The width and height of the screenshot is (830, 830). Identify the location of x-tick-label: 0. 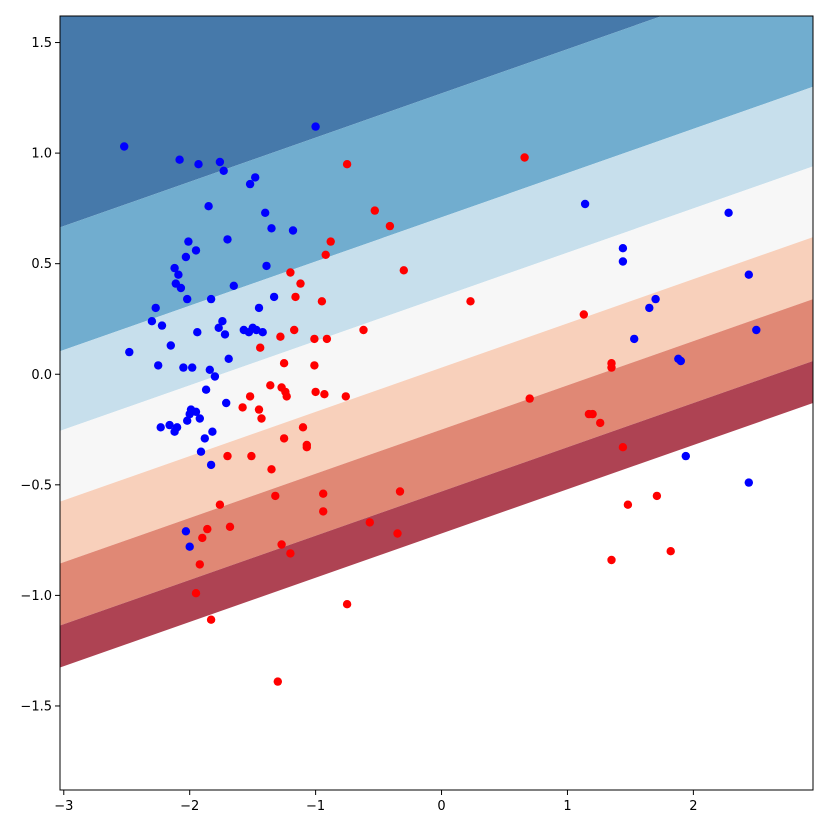
(441, 806).